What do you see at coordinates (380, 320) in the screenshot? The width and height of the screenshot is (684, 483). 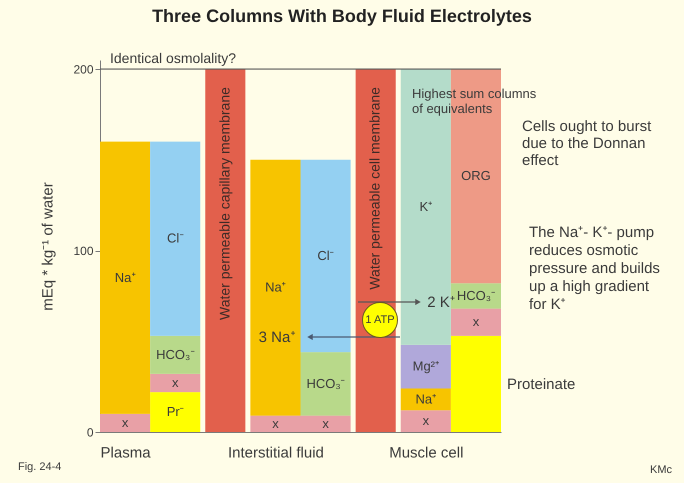 I see `annotation: 1 ATP` at bounding box center [380, 320].